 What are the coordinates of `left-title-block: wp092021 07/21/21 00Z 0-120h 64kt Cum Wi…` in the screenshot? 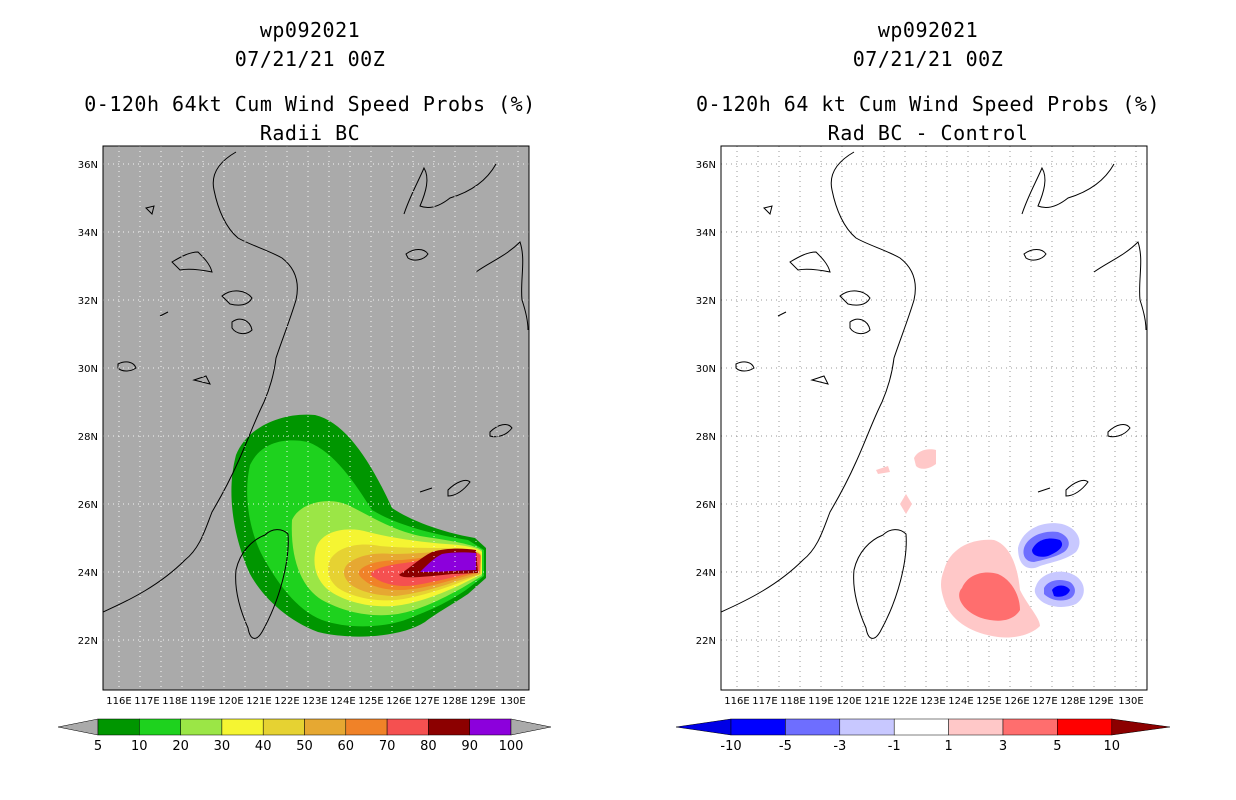 It's located at (310, 82).